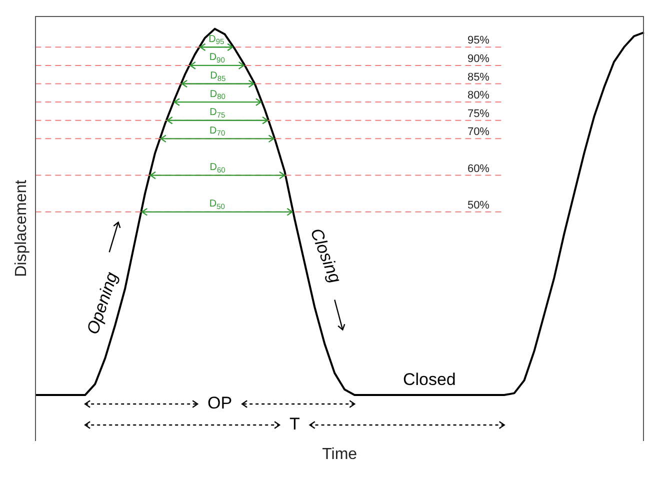  Describe the element at coordinates (294, 424) in the screenshot. I see `text: T` at that location.